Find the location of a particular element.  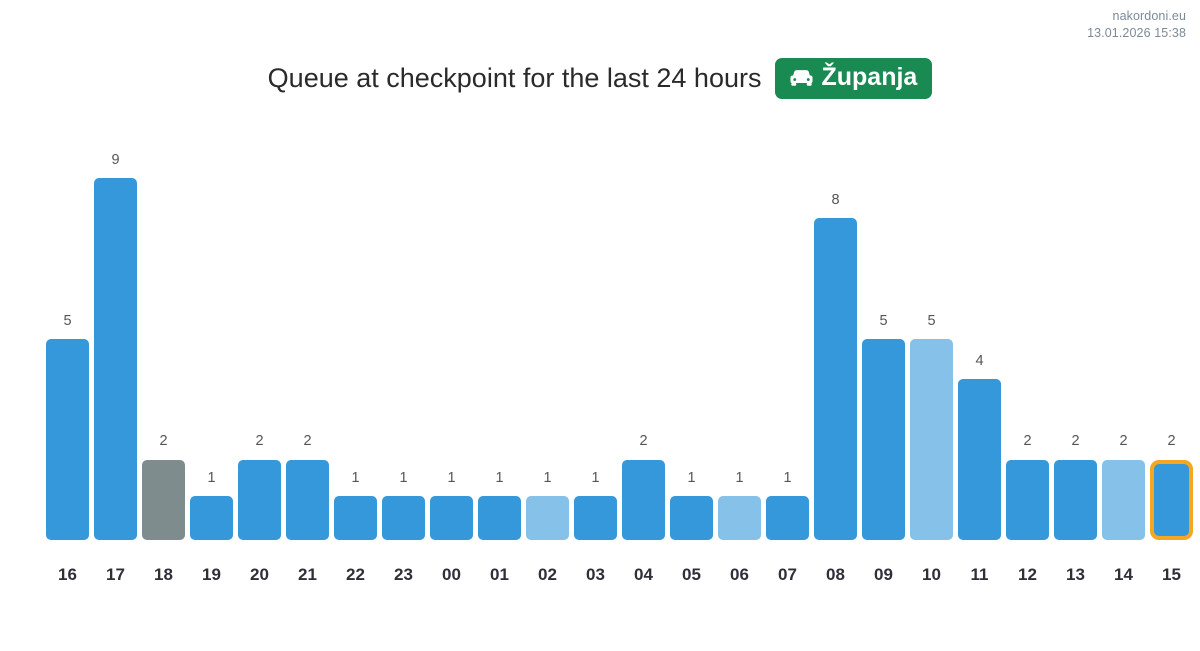

bar-20: 2 is located at coordinates (259, 340).